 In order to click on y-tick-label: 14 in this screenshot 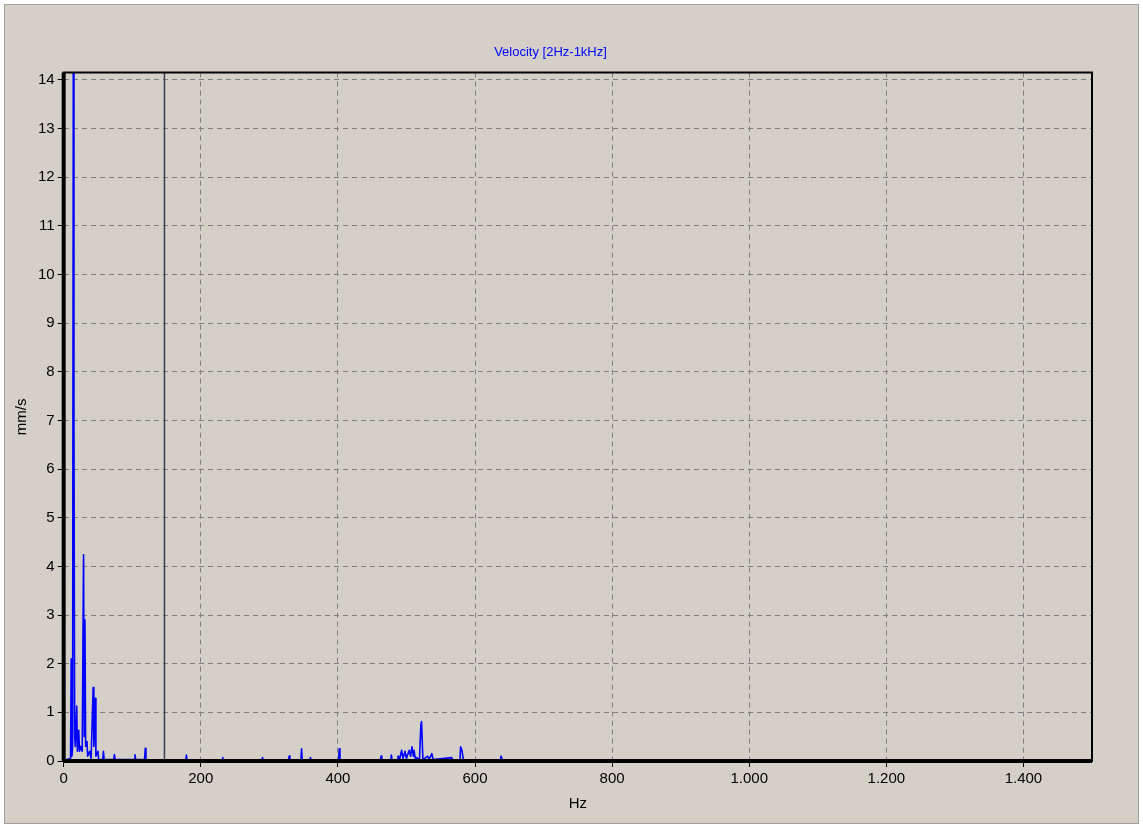, I will do `click(46, 79)`.